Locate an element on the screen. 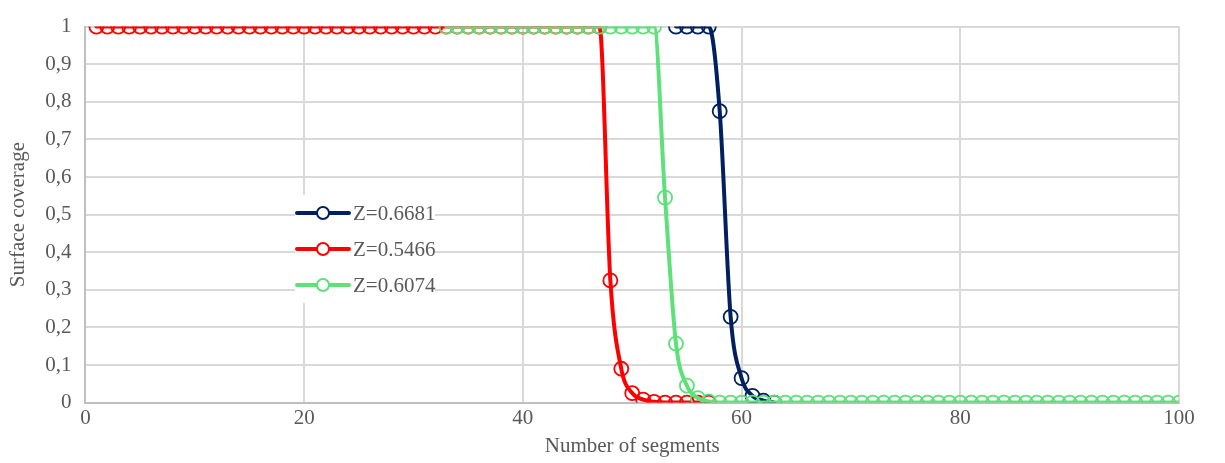 The height and width of the screenshot is (463, 1225). y-tick-label: 0,3 is located at coordinates (58, 288).